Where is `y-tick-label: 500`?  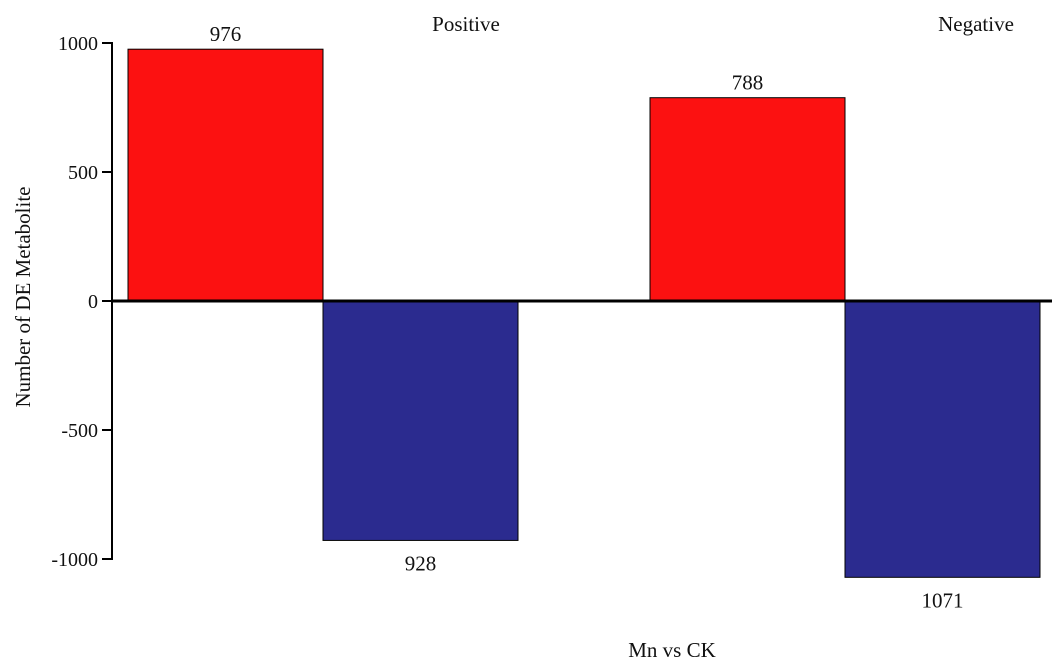 y-tick-label: 500 is located at coordinates (83, 173).